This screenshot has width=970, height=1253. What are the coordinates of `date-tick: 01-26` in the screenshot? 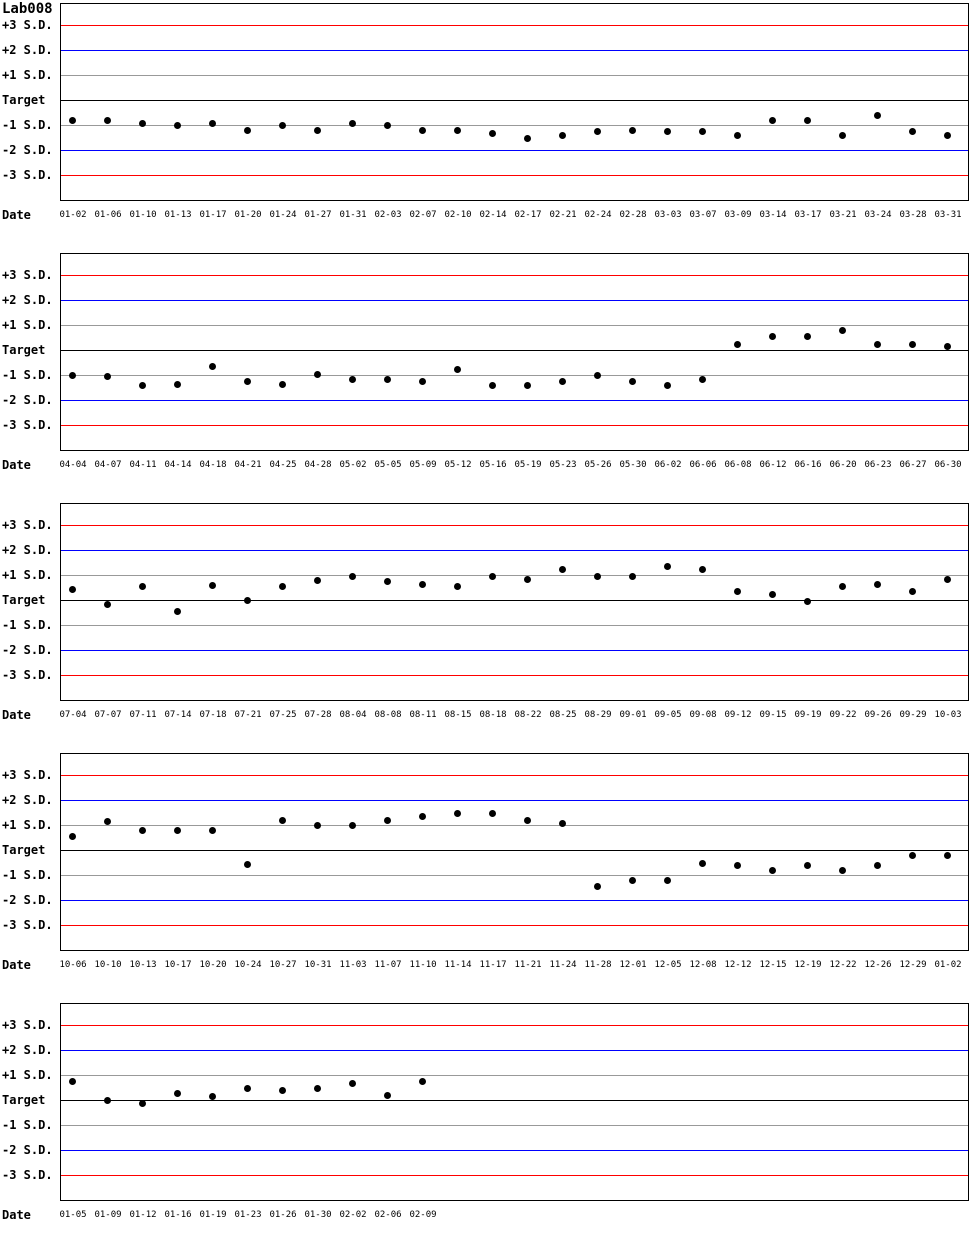 It's located at (283, 1215).